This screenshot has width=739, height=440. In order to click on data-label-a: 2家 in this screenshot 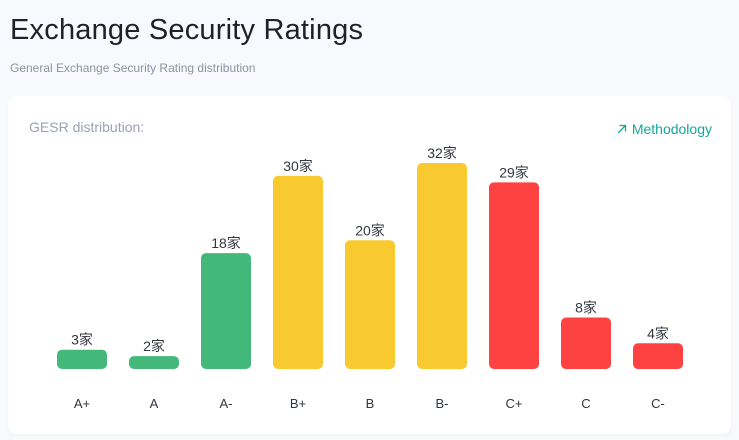, I will do `click(154, 346)`.